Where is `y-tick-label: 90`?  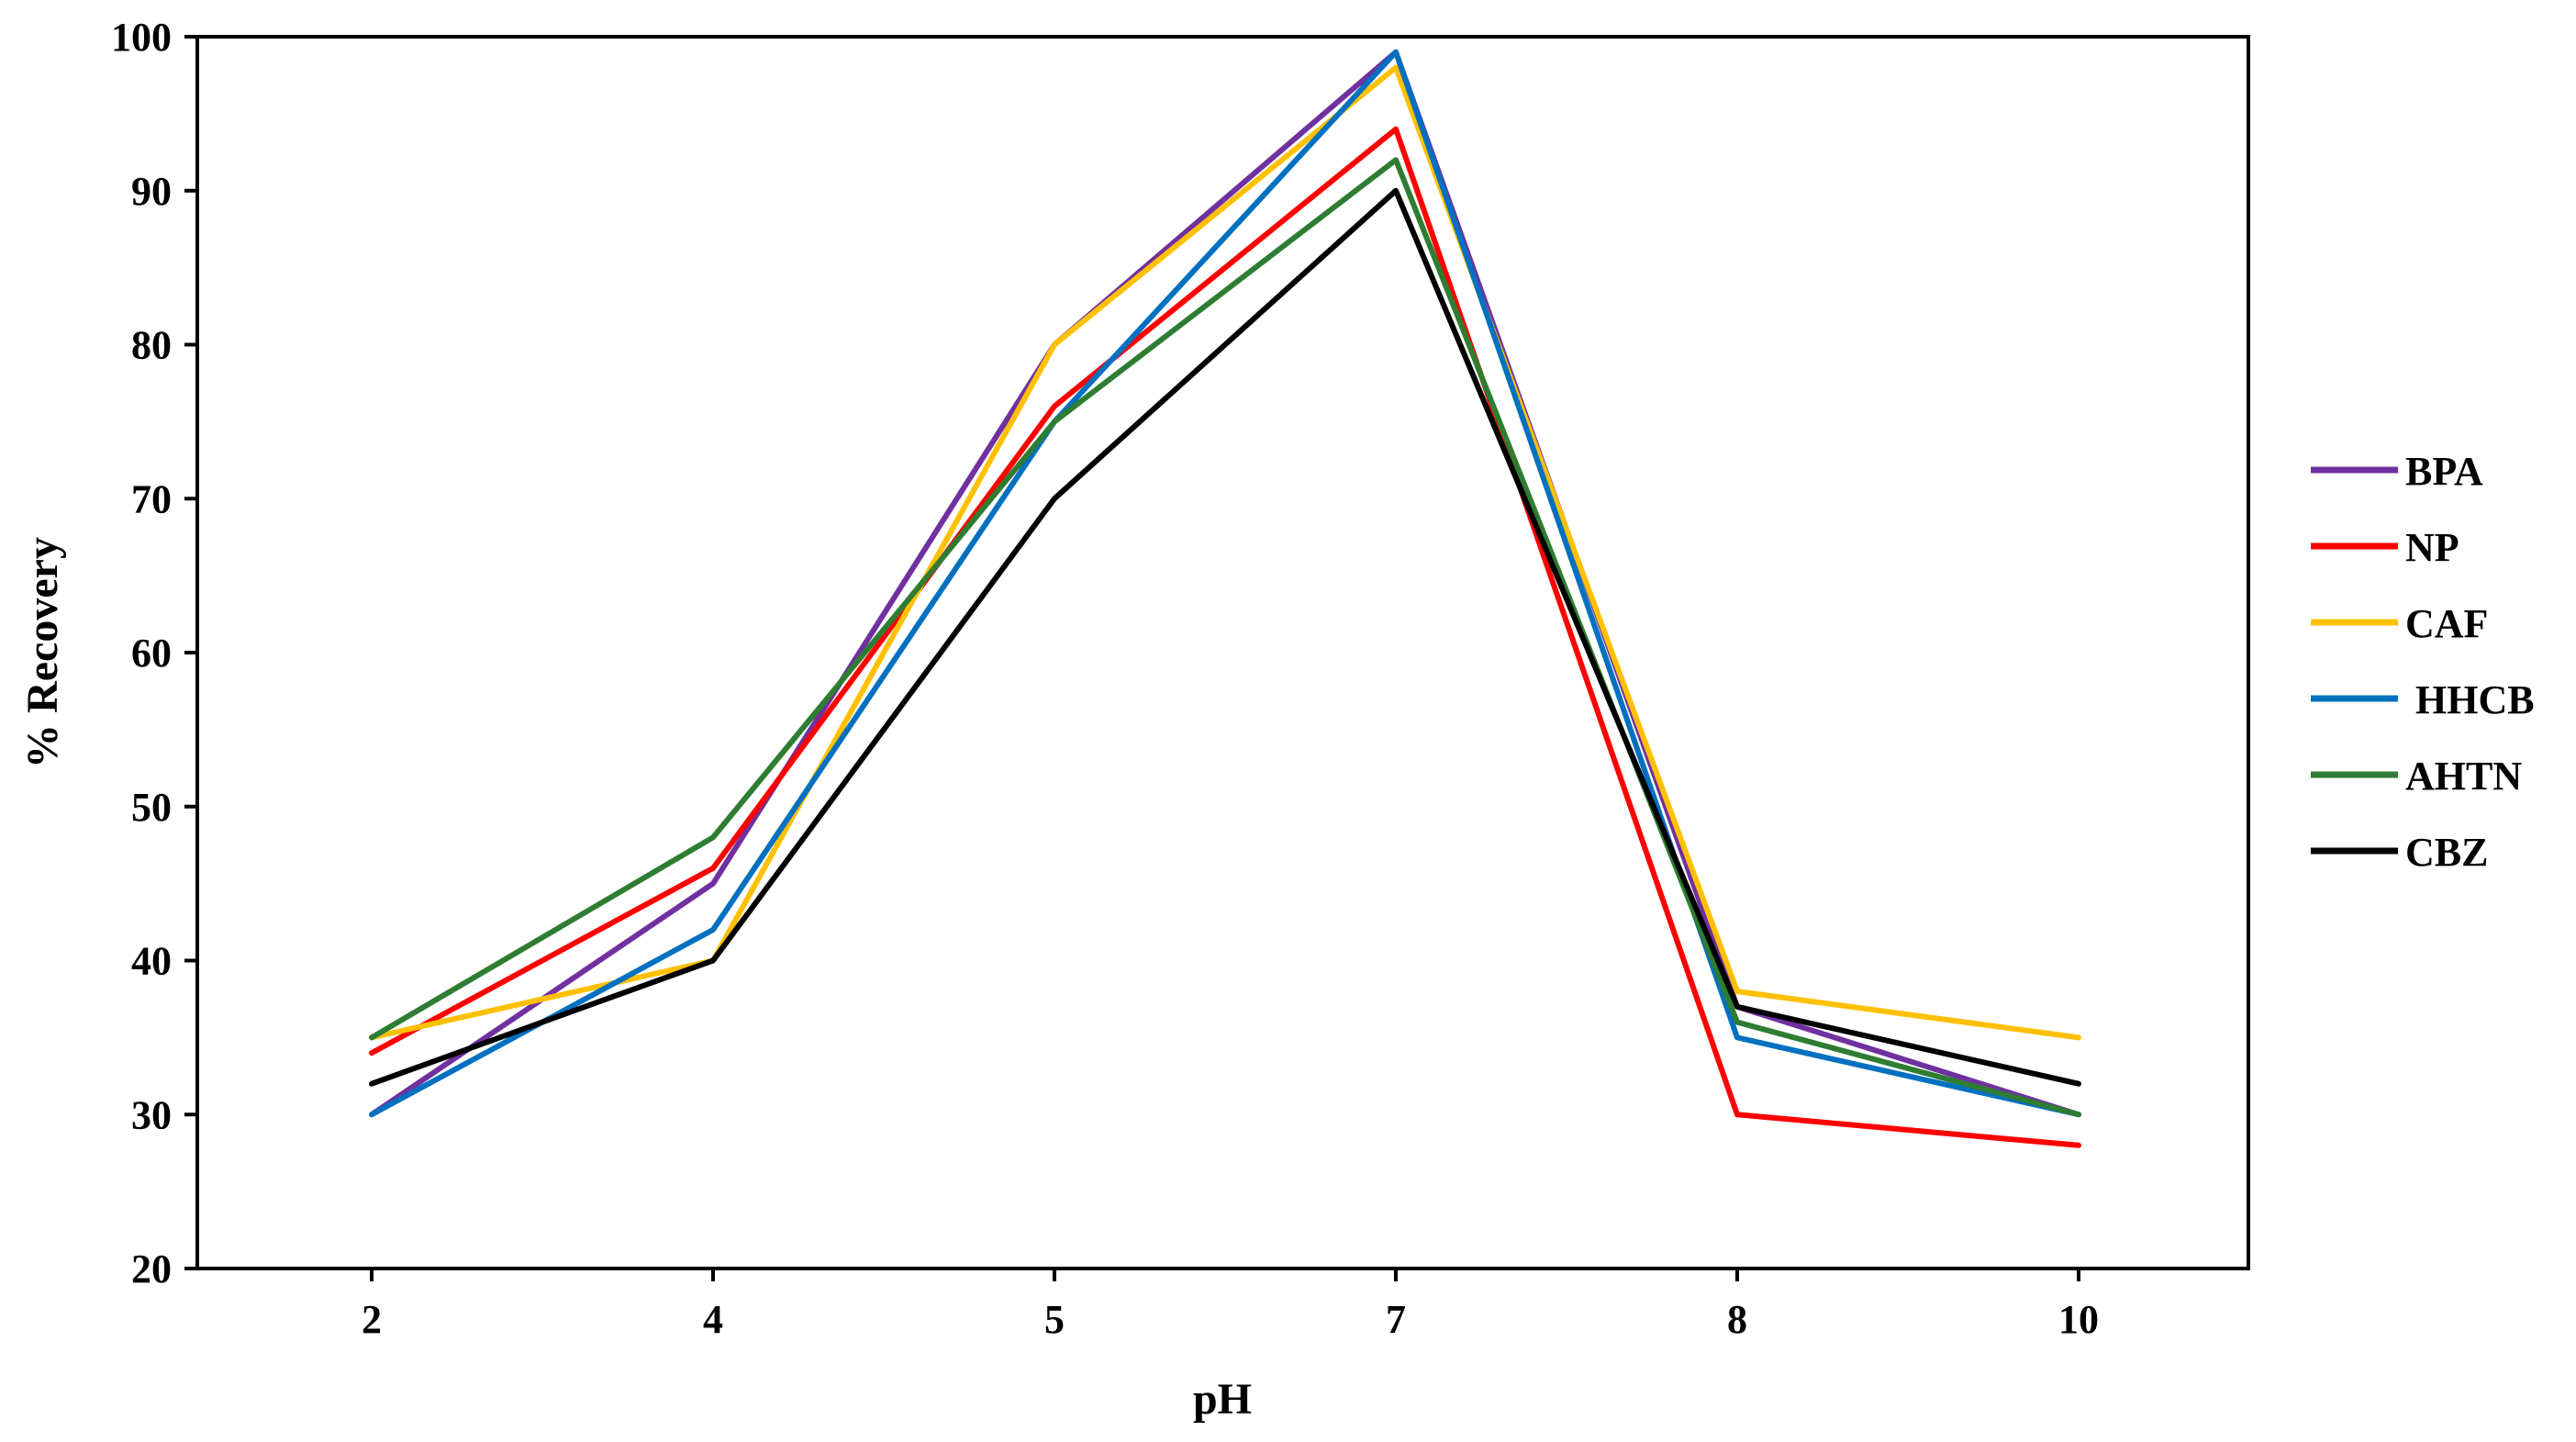 y-tick-label: 90 is located at coordinates (151, 191).